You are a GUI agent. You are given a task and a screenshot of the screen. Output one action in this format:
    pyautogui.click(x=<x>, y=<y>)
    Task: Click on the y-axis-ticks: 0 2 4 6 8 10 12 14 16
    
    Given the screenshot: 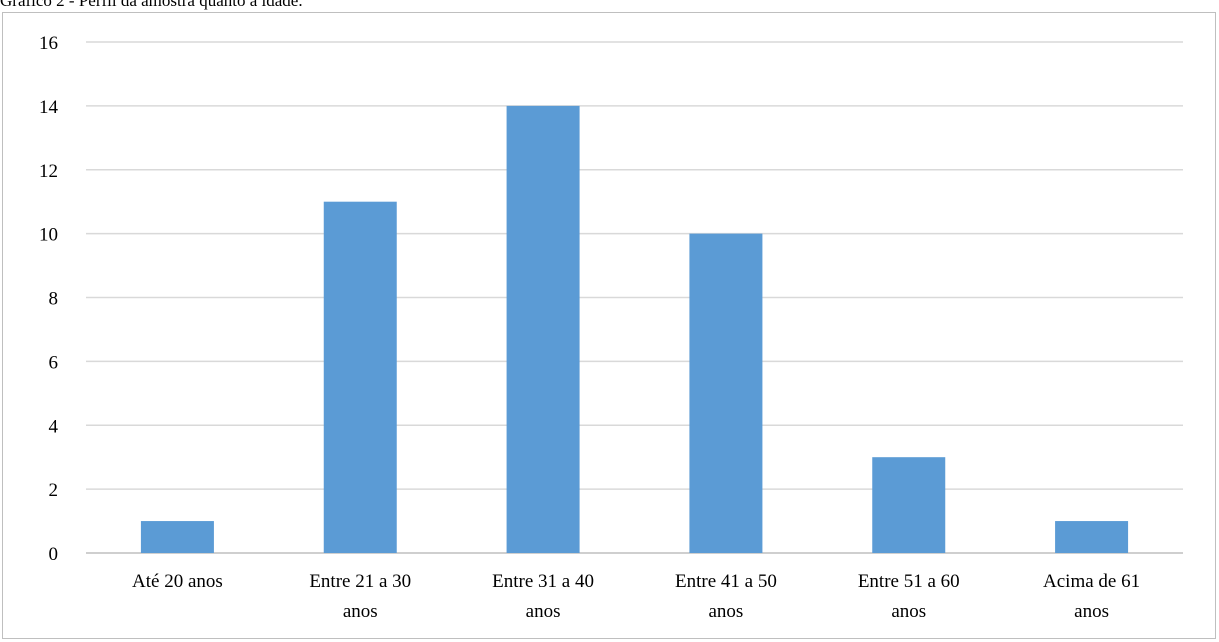 What is the action you would take?
    pyautogui.click(x=49, y=299)
    